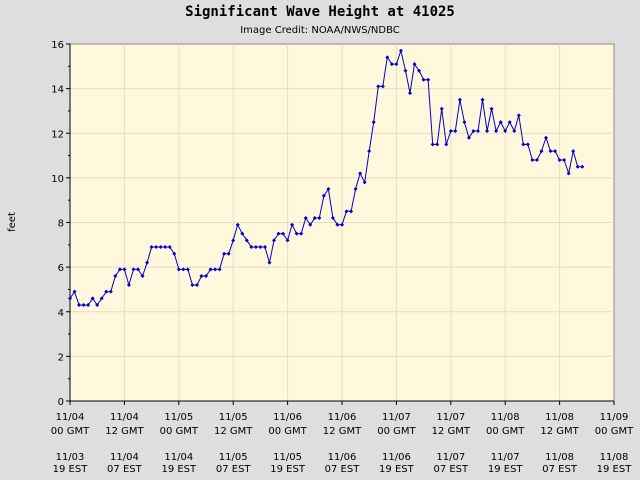 Image resolution: width=640 pixels, height=480 pixels. Describe the element at coordinates (61, 402) in the screenshot. I see `y-tick-label: 0` at that location.